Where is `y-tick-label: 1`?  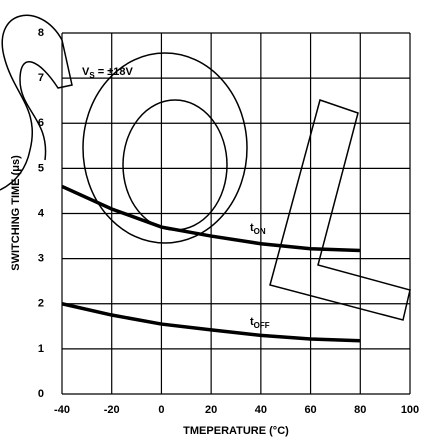
y-tick-label: 1 is located at coordinates (41, 349).